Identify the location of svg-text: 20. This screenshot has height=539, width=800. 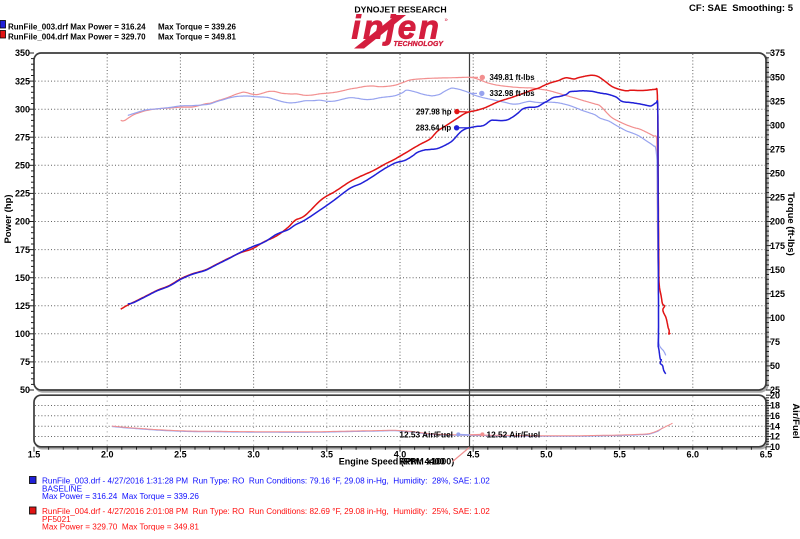
(775, 395).